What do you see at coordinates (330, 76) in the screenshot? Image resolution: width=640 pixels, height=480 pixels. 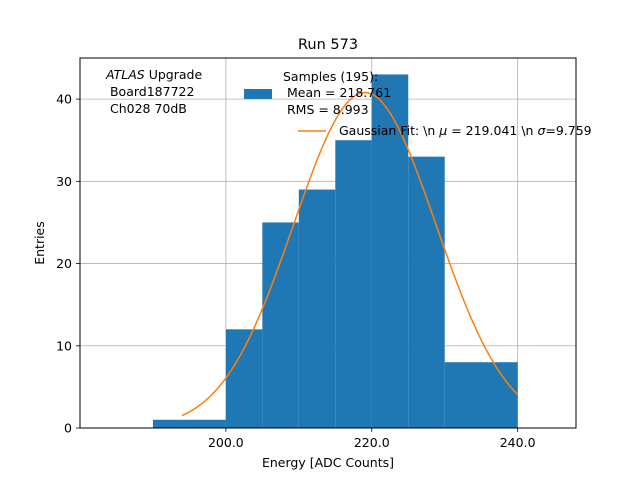 I see `legend-samples-label: Samples (195):` at bounding box center [330, 76].